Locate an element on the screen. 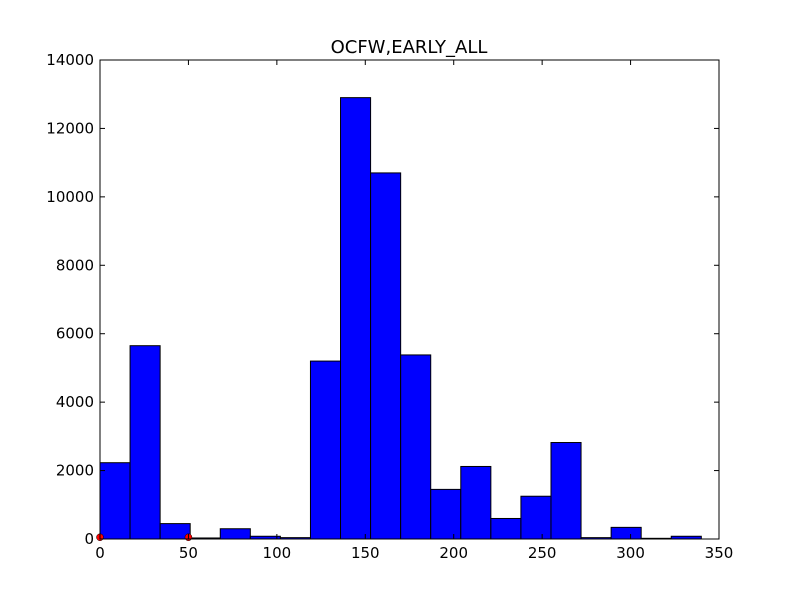  y-tick-label-1: 2000 is located at coordinates (75, 471).